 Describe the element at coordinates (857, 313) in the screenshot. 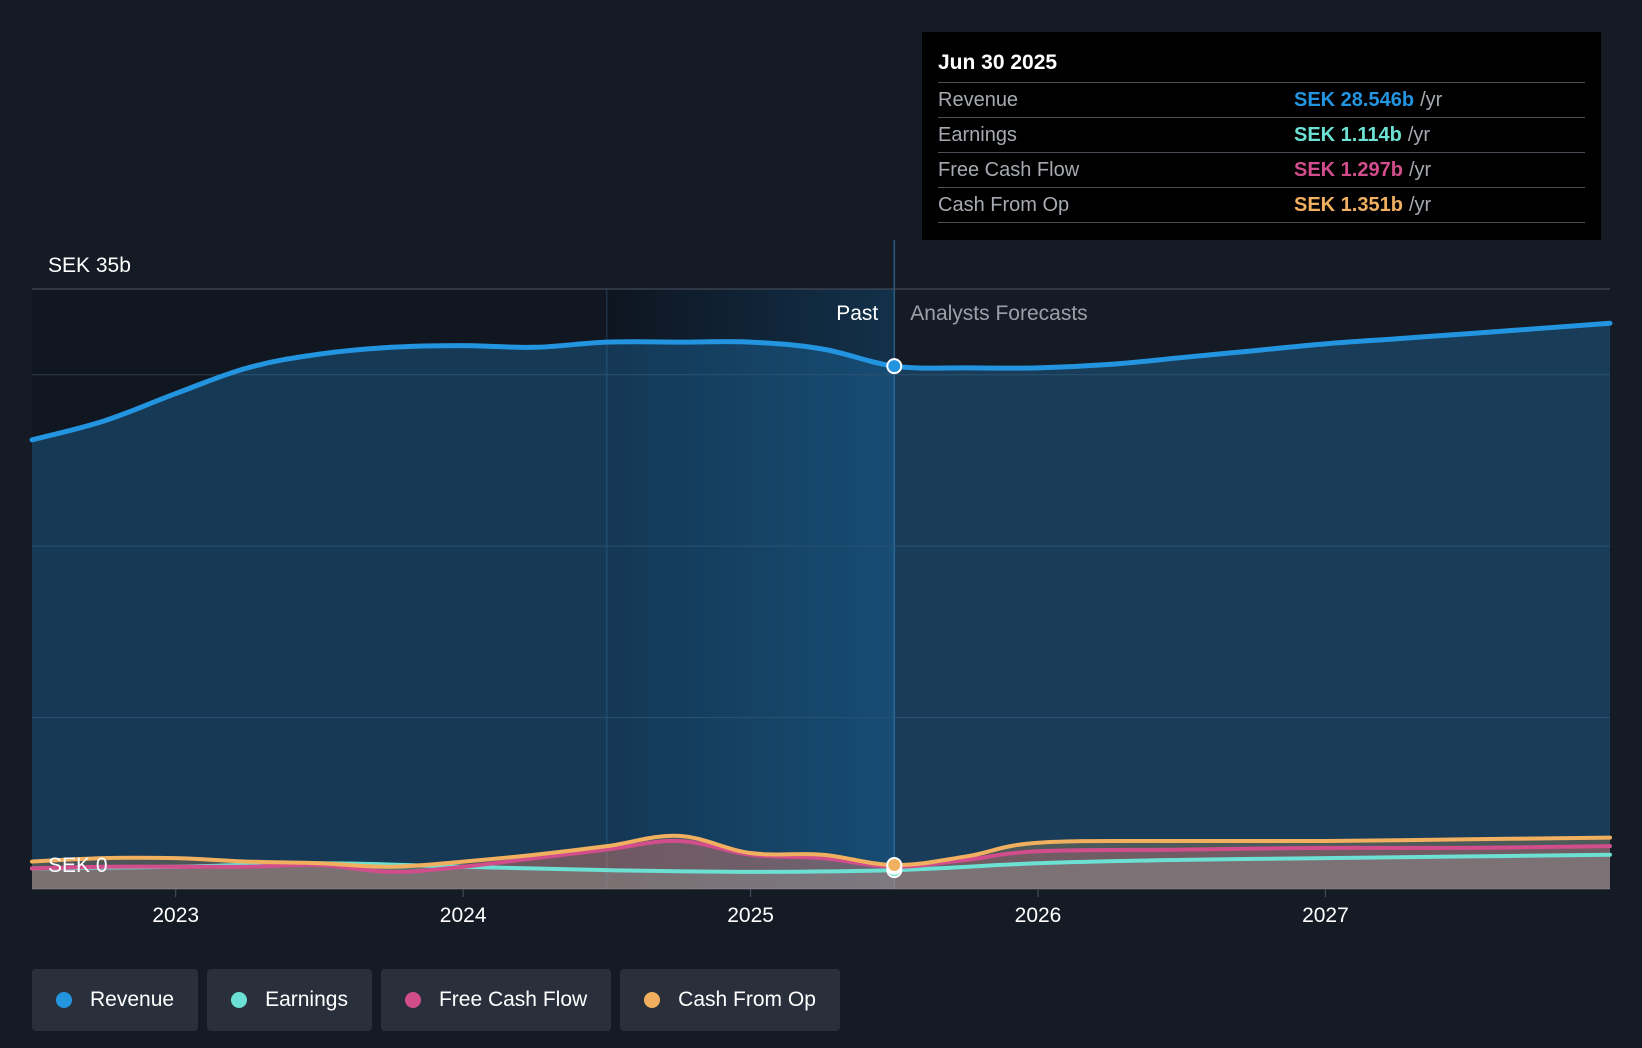

I see `past-label: Past` at that location.